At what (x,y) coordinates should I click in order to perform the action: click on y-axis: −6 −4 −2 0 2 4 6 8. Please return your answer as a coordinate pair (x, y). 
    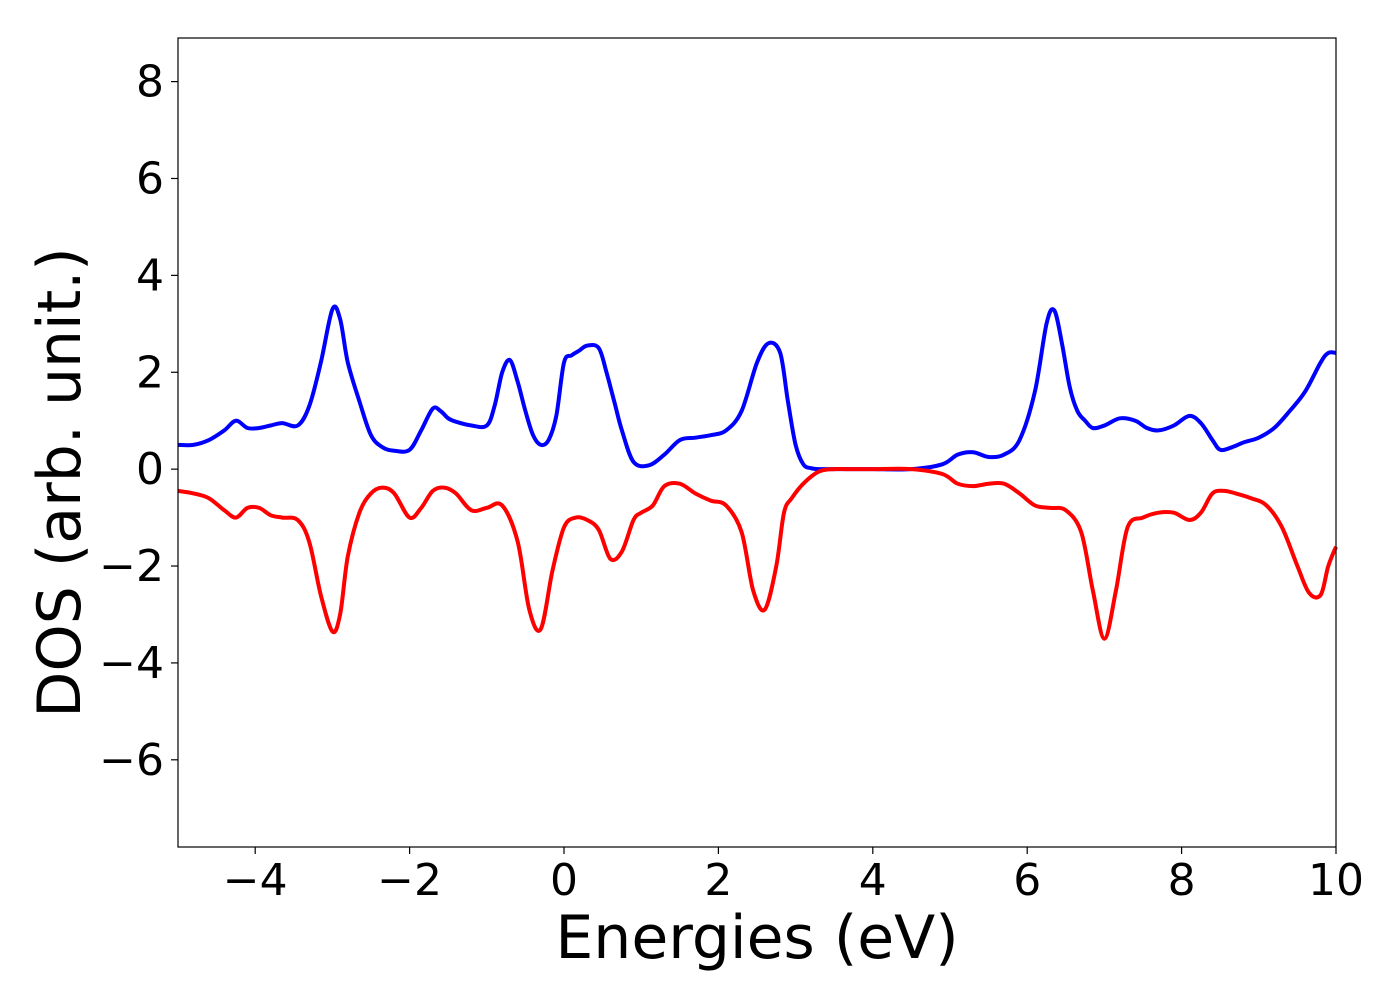
    Looking at the image, I should click on (138, 421).